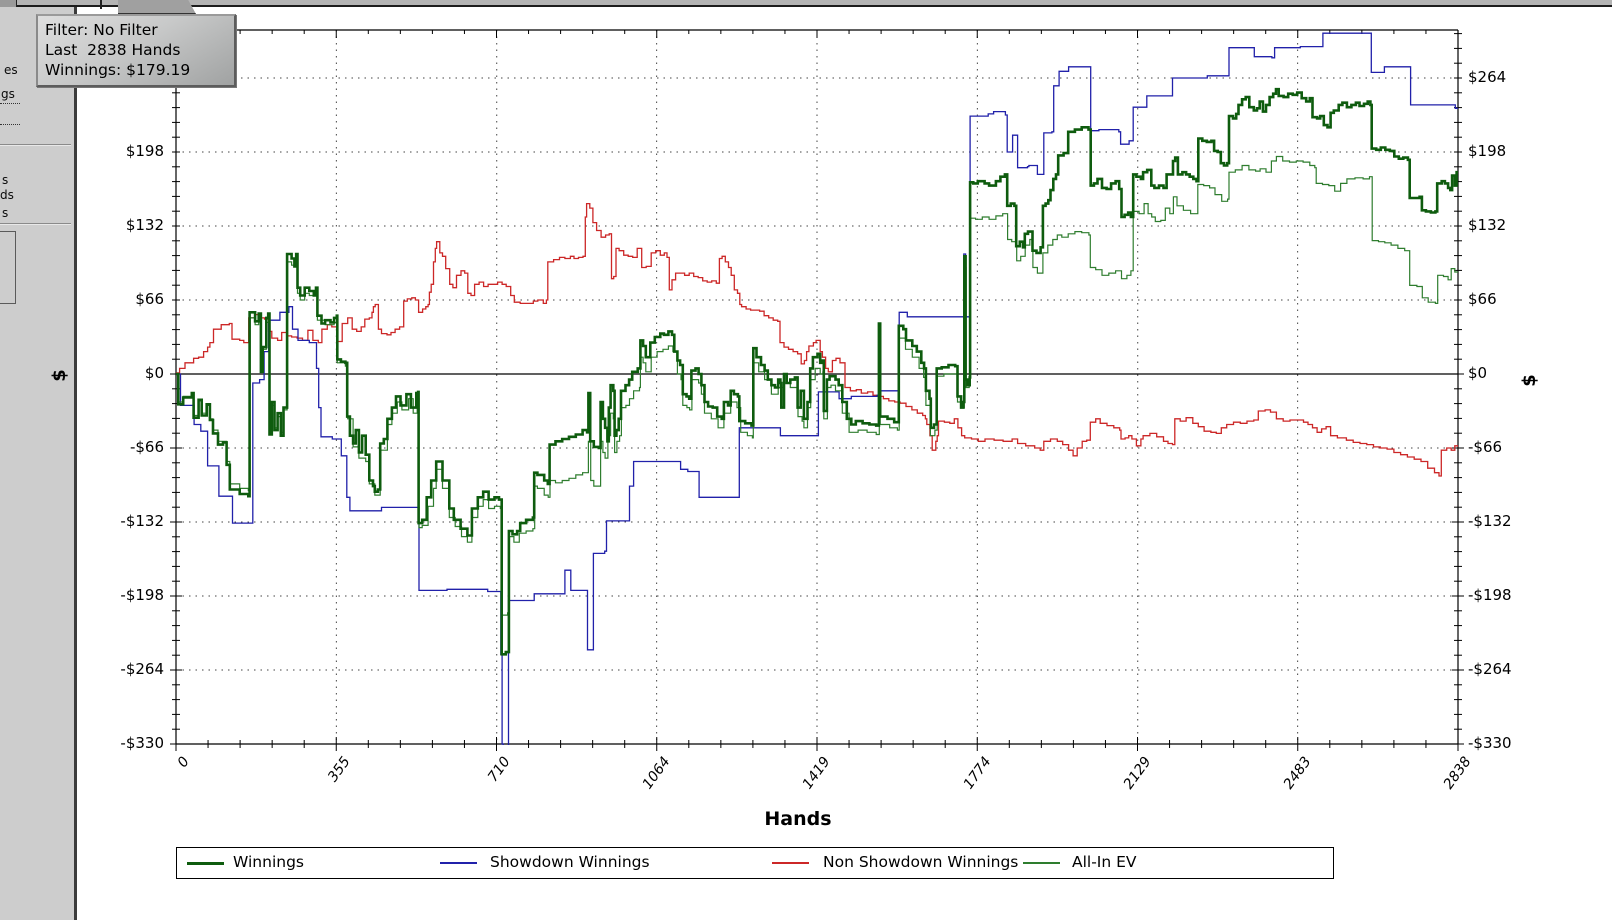 This screenshot has width=1612, height=920. Describe the element at coordinates (1529, 380) in the screenshot. I see `y-axis-title-right: $` at that location.